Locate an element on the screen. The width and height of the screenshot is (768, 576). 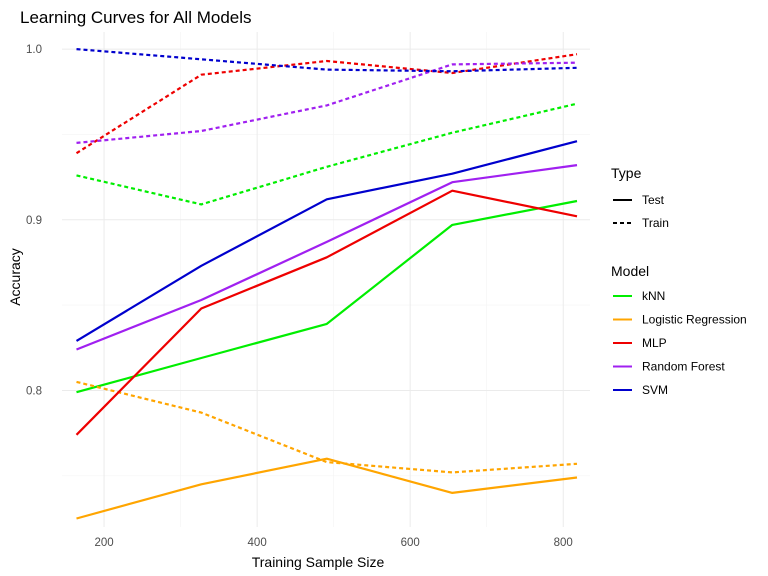
series-line-logistic-regression-train is located at coordinates (327, 427).